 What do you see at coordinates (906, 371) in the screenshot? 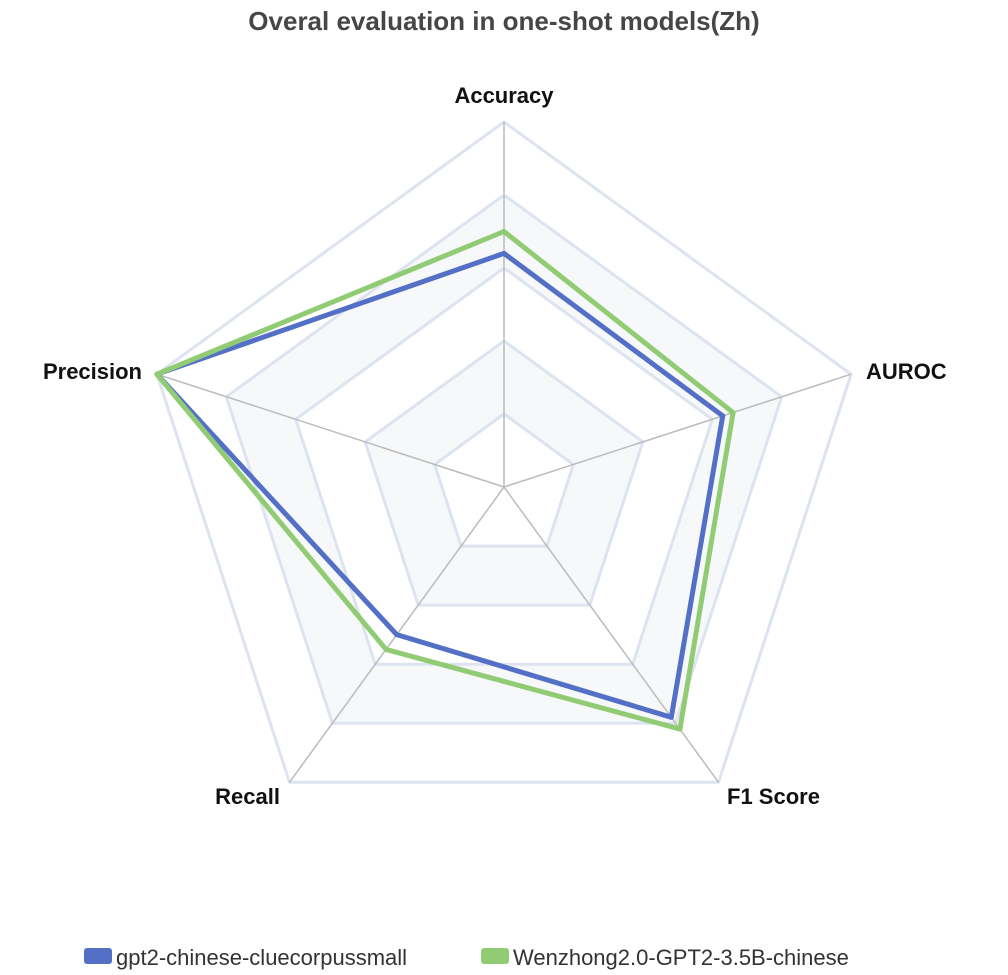
I see `axis-label-auroc: AUROC` at bounding box center [906, 371].